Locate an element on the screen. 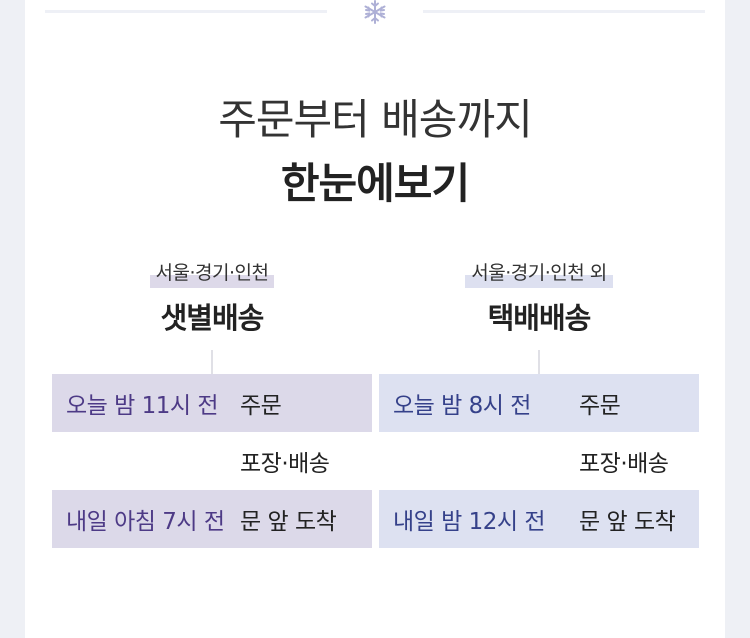  parcel-delivery-schedule: 오늘 밤 8시 전 주문 포장·배송 내일 밤 12시 전 문 앞 도착 is located at coordinates (539, 461).